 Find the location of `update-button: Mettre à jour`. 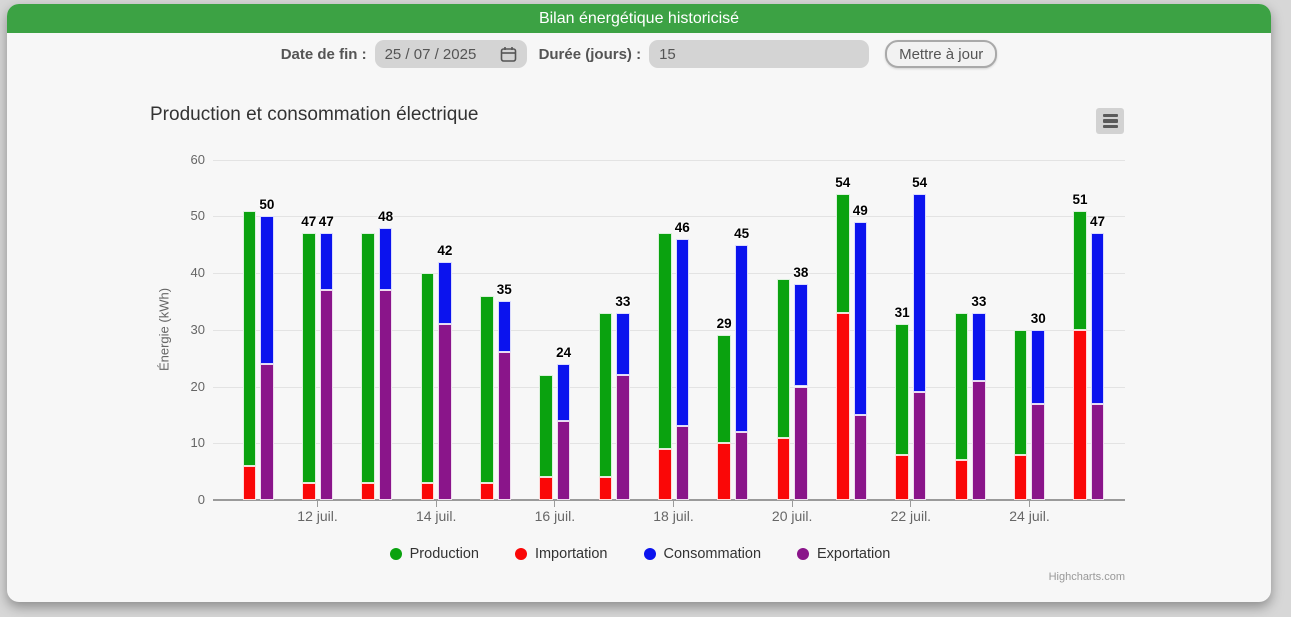

update-button: Mettre à jour is located at coordinates (941, 54).